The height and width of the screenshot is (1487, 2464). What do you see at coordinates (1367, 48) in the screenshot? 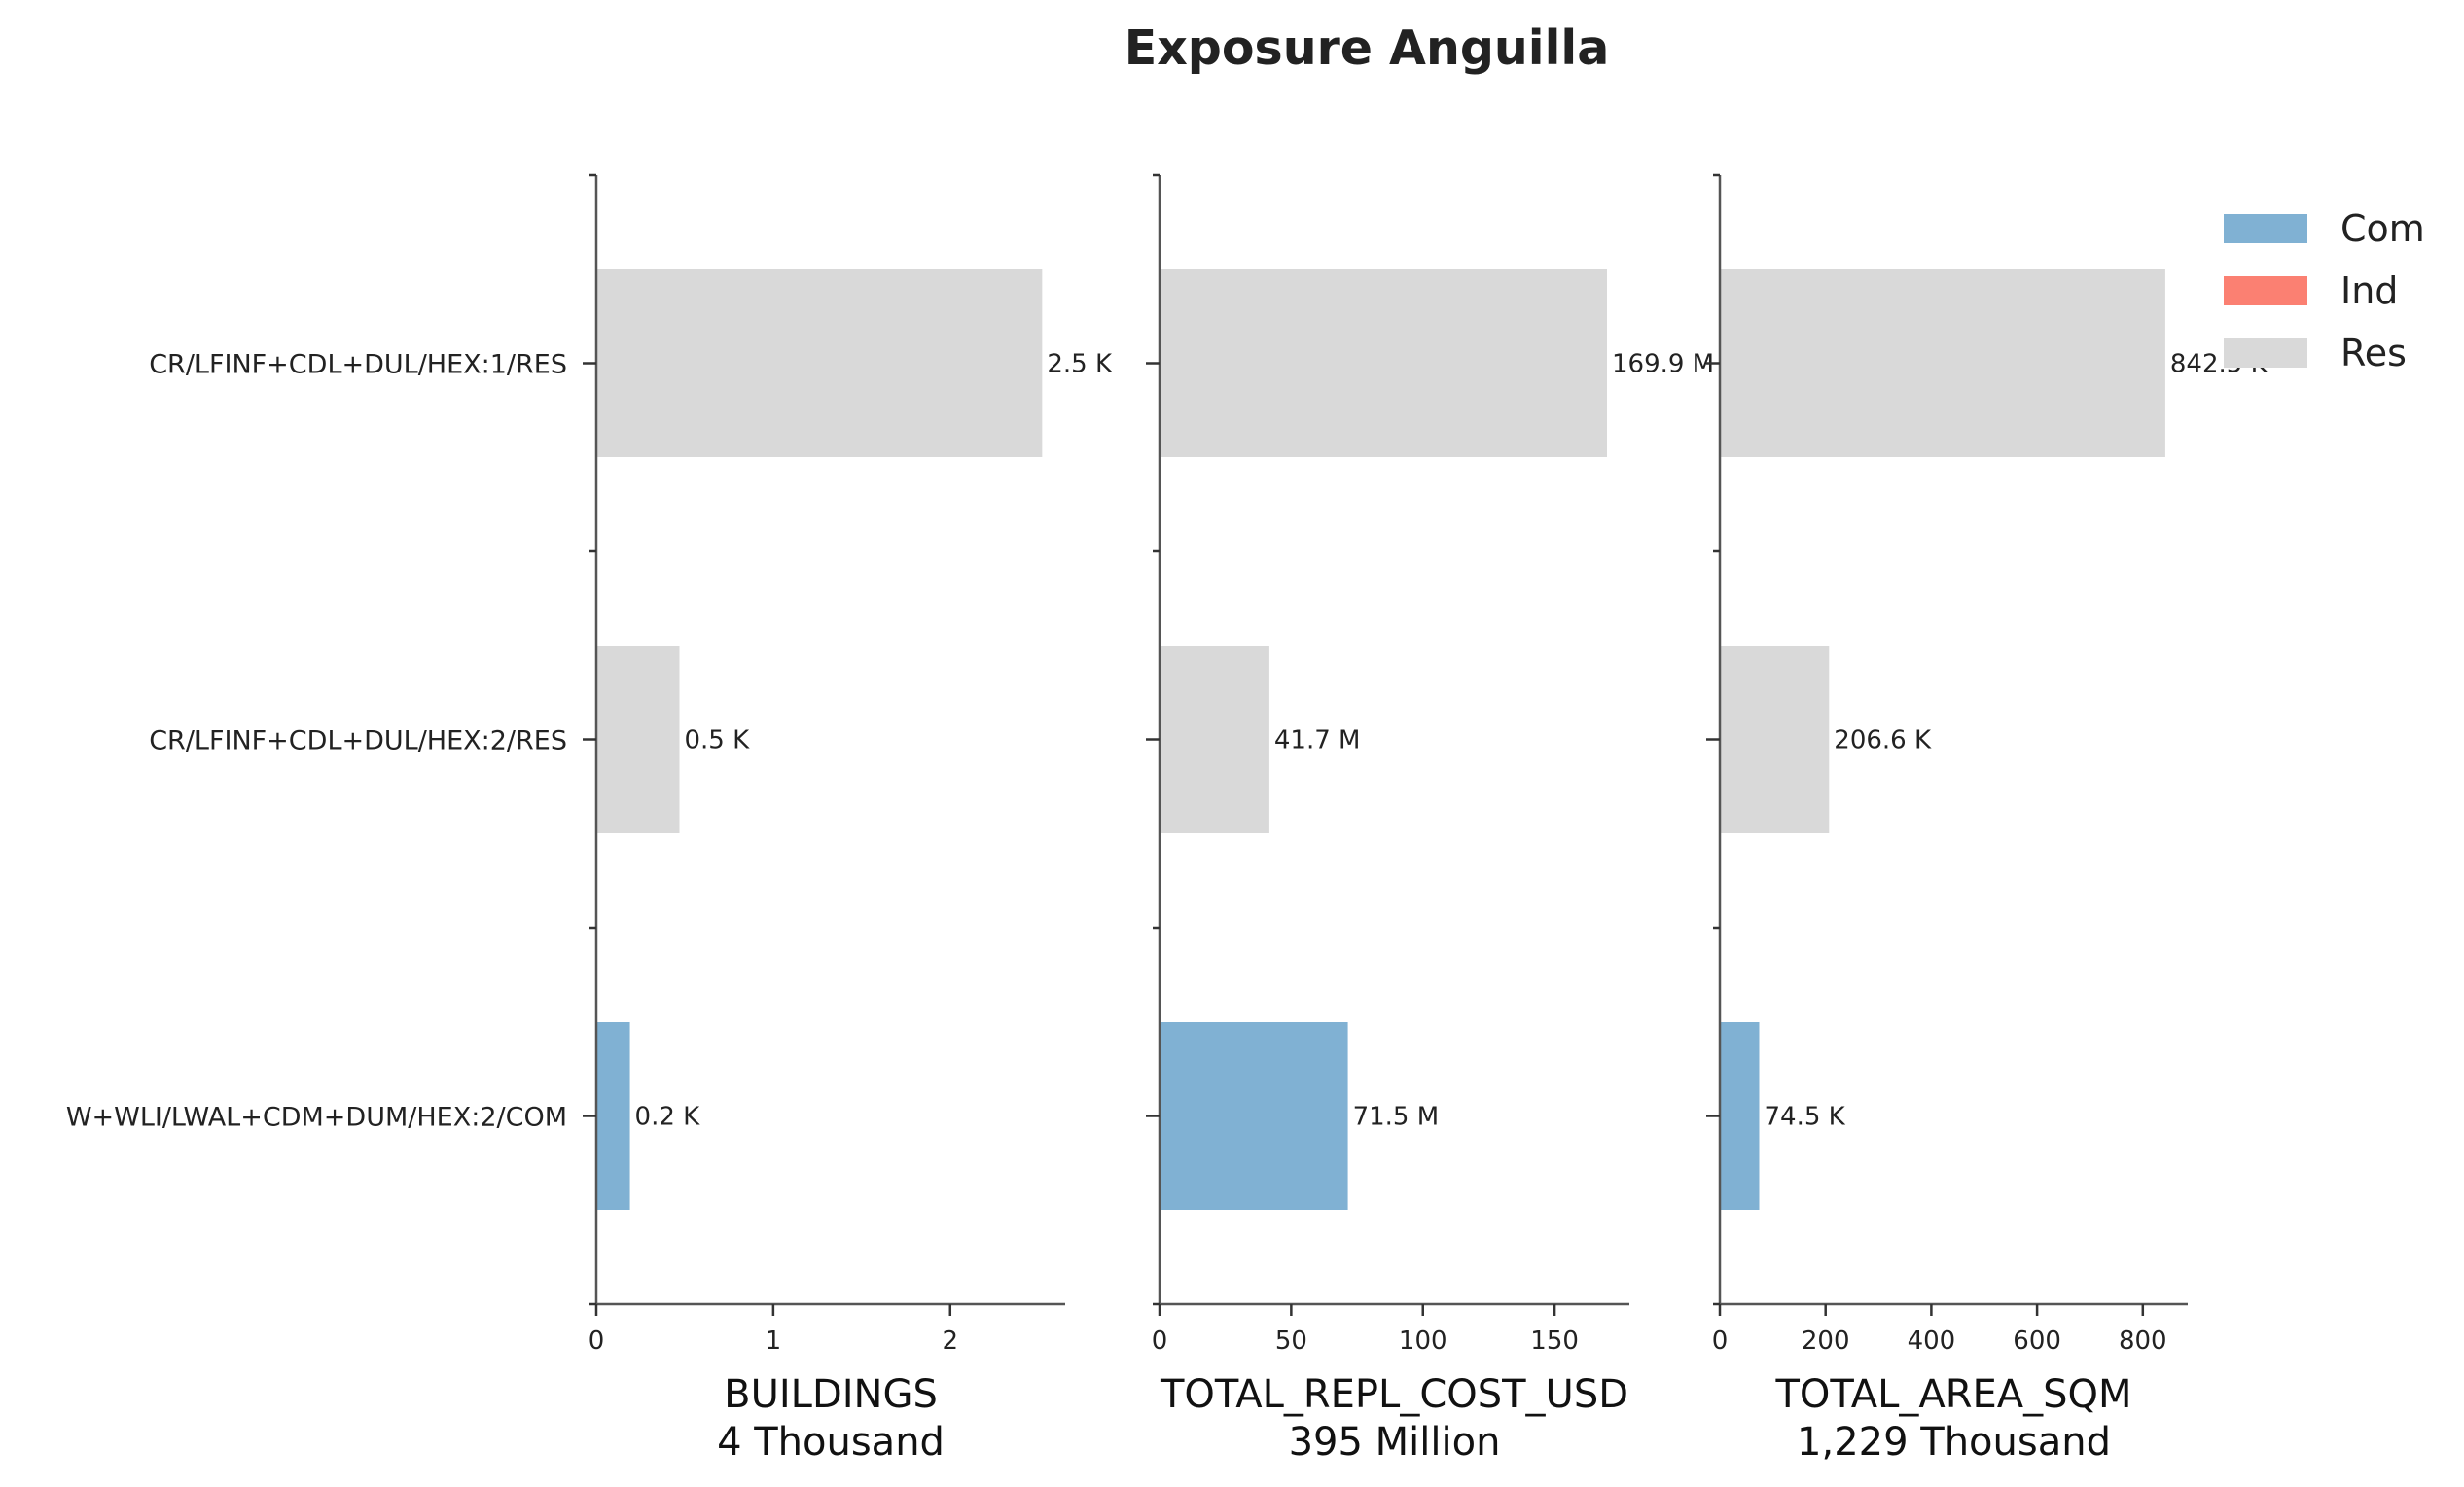
I see `chart-title: Exposure Anguilla` at bounding box center [1367, 48].